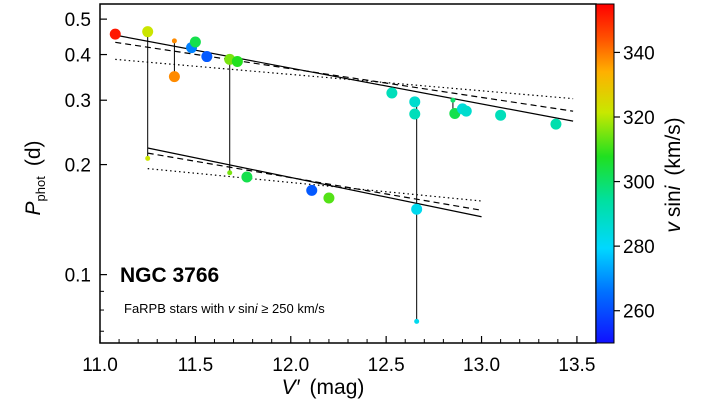 This screenshot has height=410, width=711. Describe the element at coordinates (224, 308) in the screenshot. I see `annotation-subtitle: FaRPB stars with v sini ≥ 250 km/s` at that location.